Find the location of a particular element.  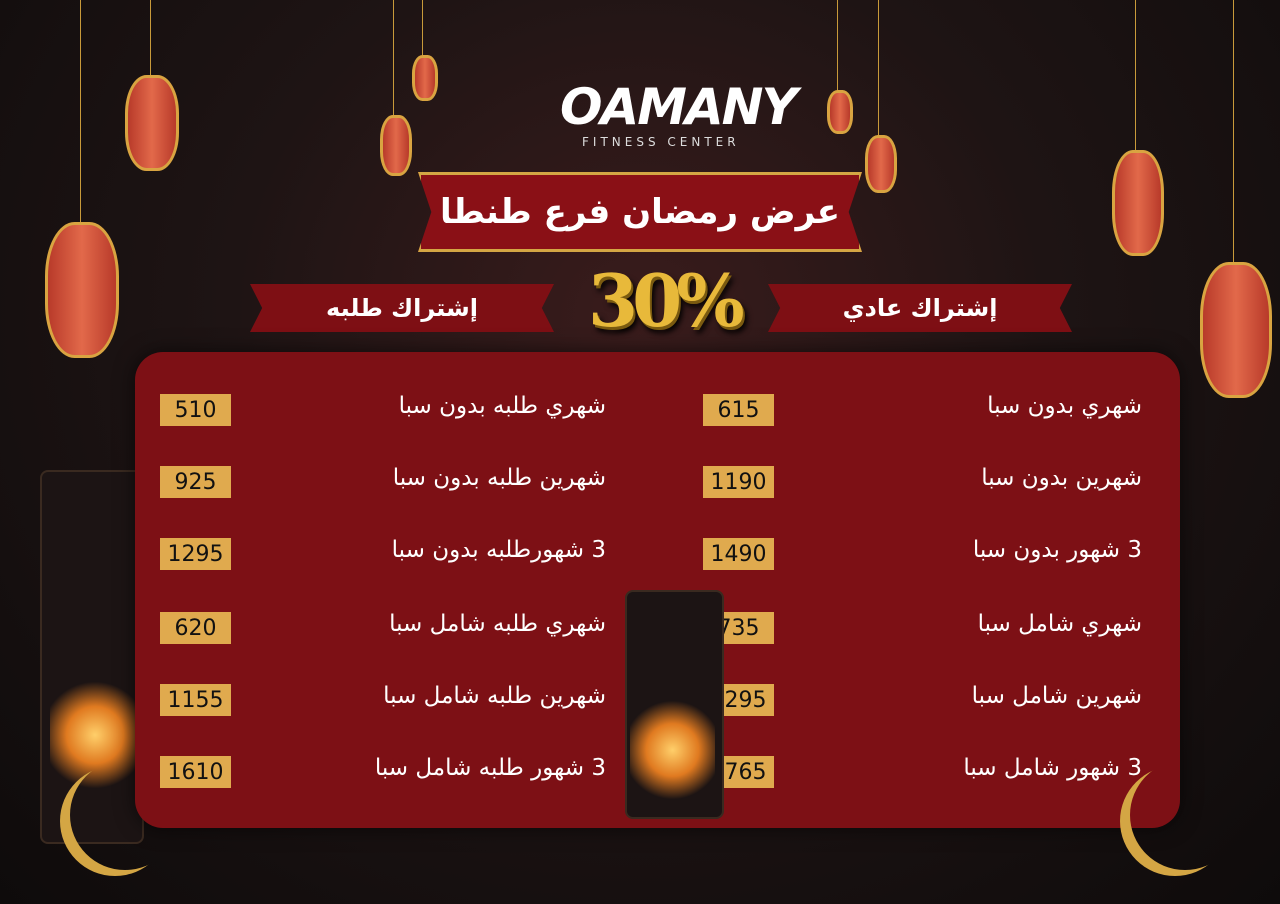

regular-heading: إشتراك عادي is located at coordinates (920, 308).